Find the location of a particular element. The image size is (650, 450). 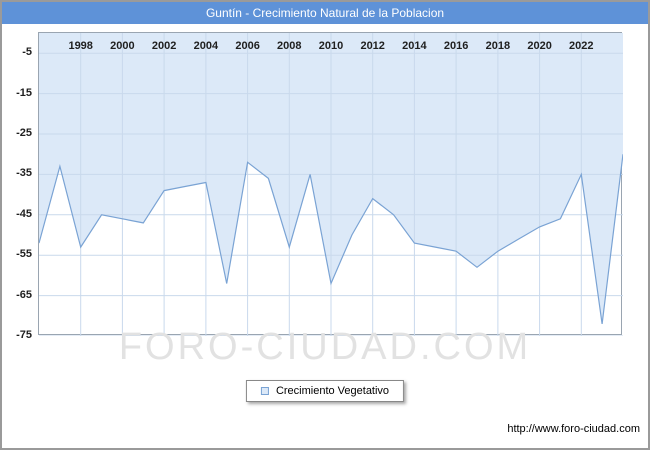

y-tick-label: -75 is located at coordinates (24, 335).